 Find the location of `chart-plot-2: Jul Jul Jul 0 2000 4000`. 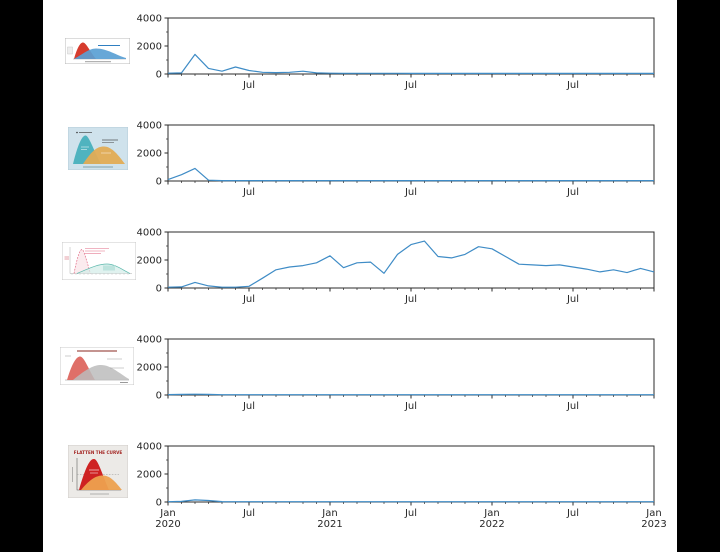

chart-plot-2: Jul Jul Jul 0 2000 4000 is located at coordinates (396, 159).